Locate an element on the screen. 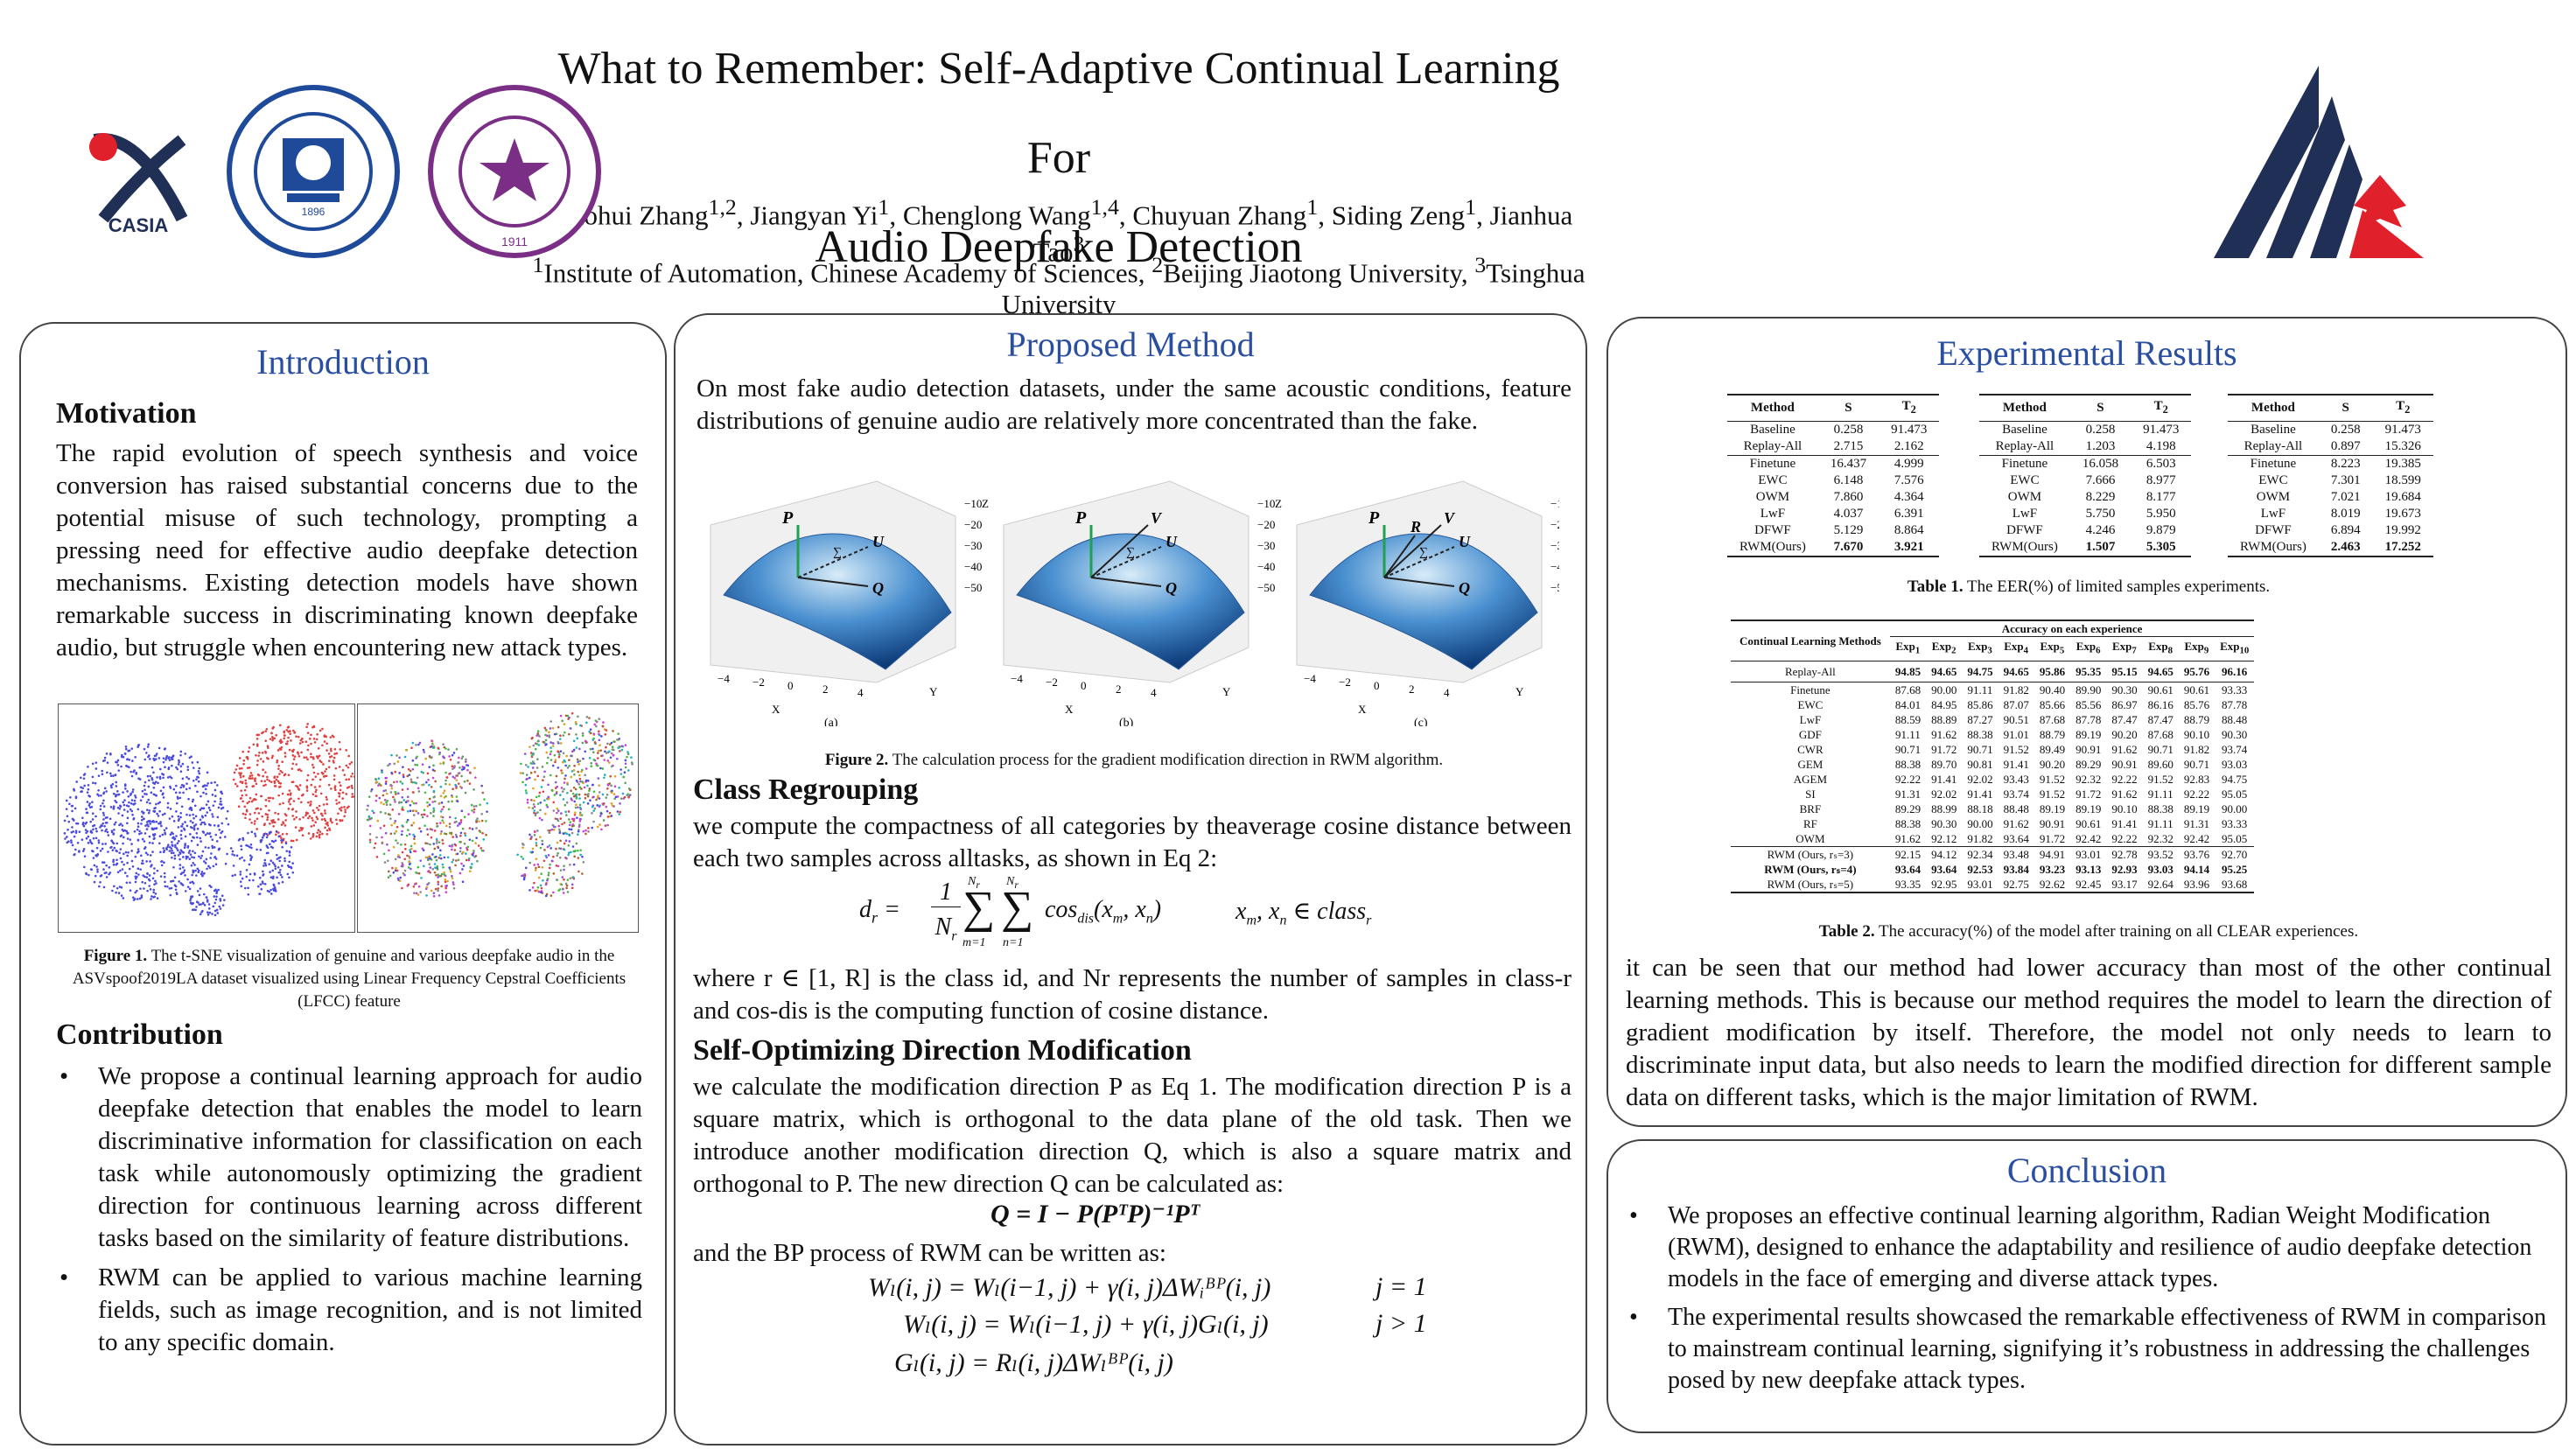  surface-label: −20 is located at coordinates (973, 524).